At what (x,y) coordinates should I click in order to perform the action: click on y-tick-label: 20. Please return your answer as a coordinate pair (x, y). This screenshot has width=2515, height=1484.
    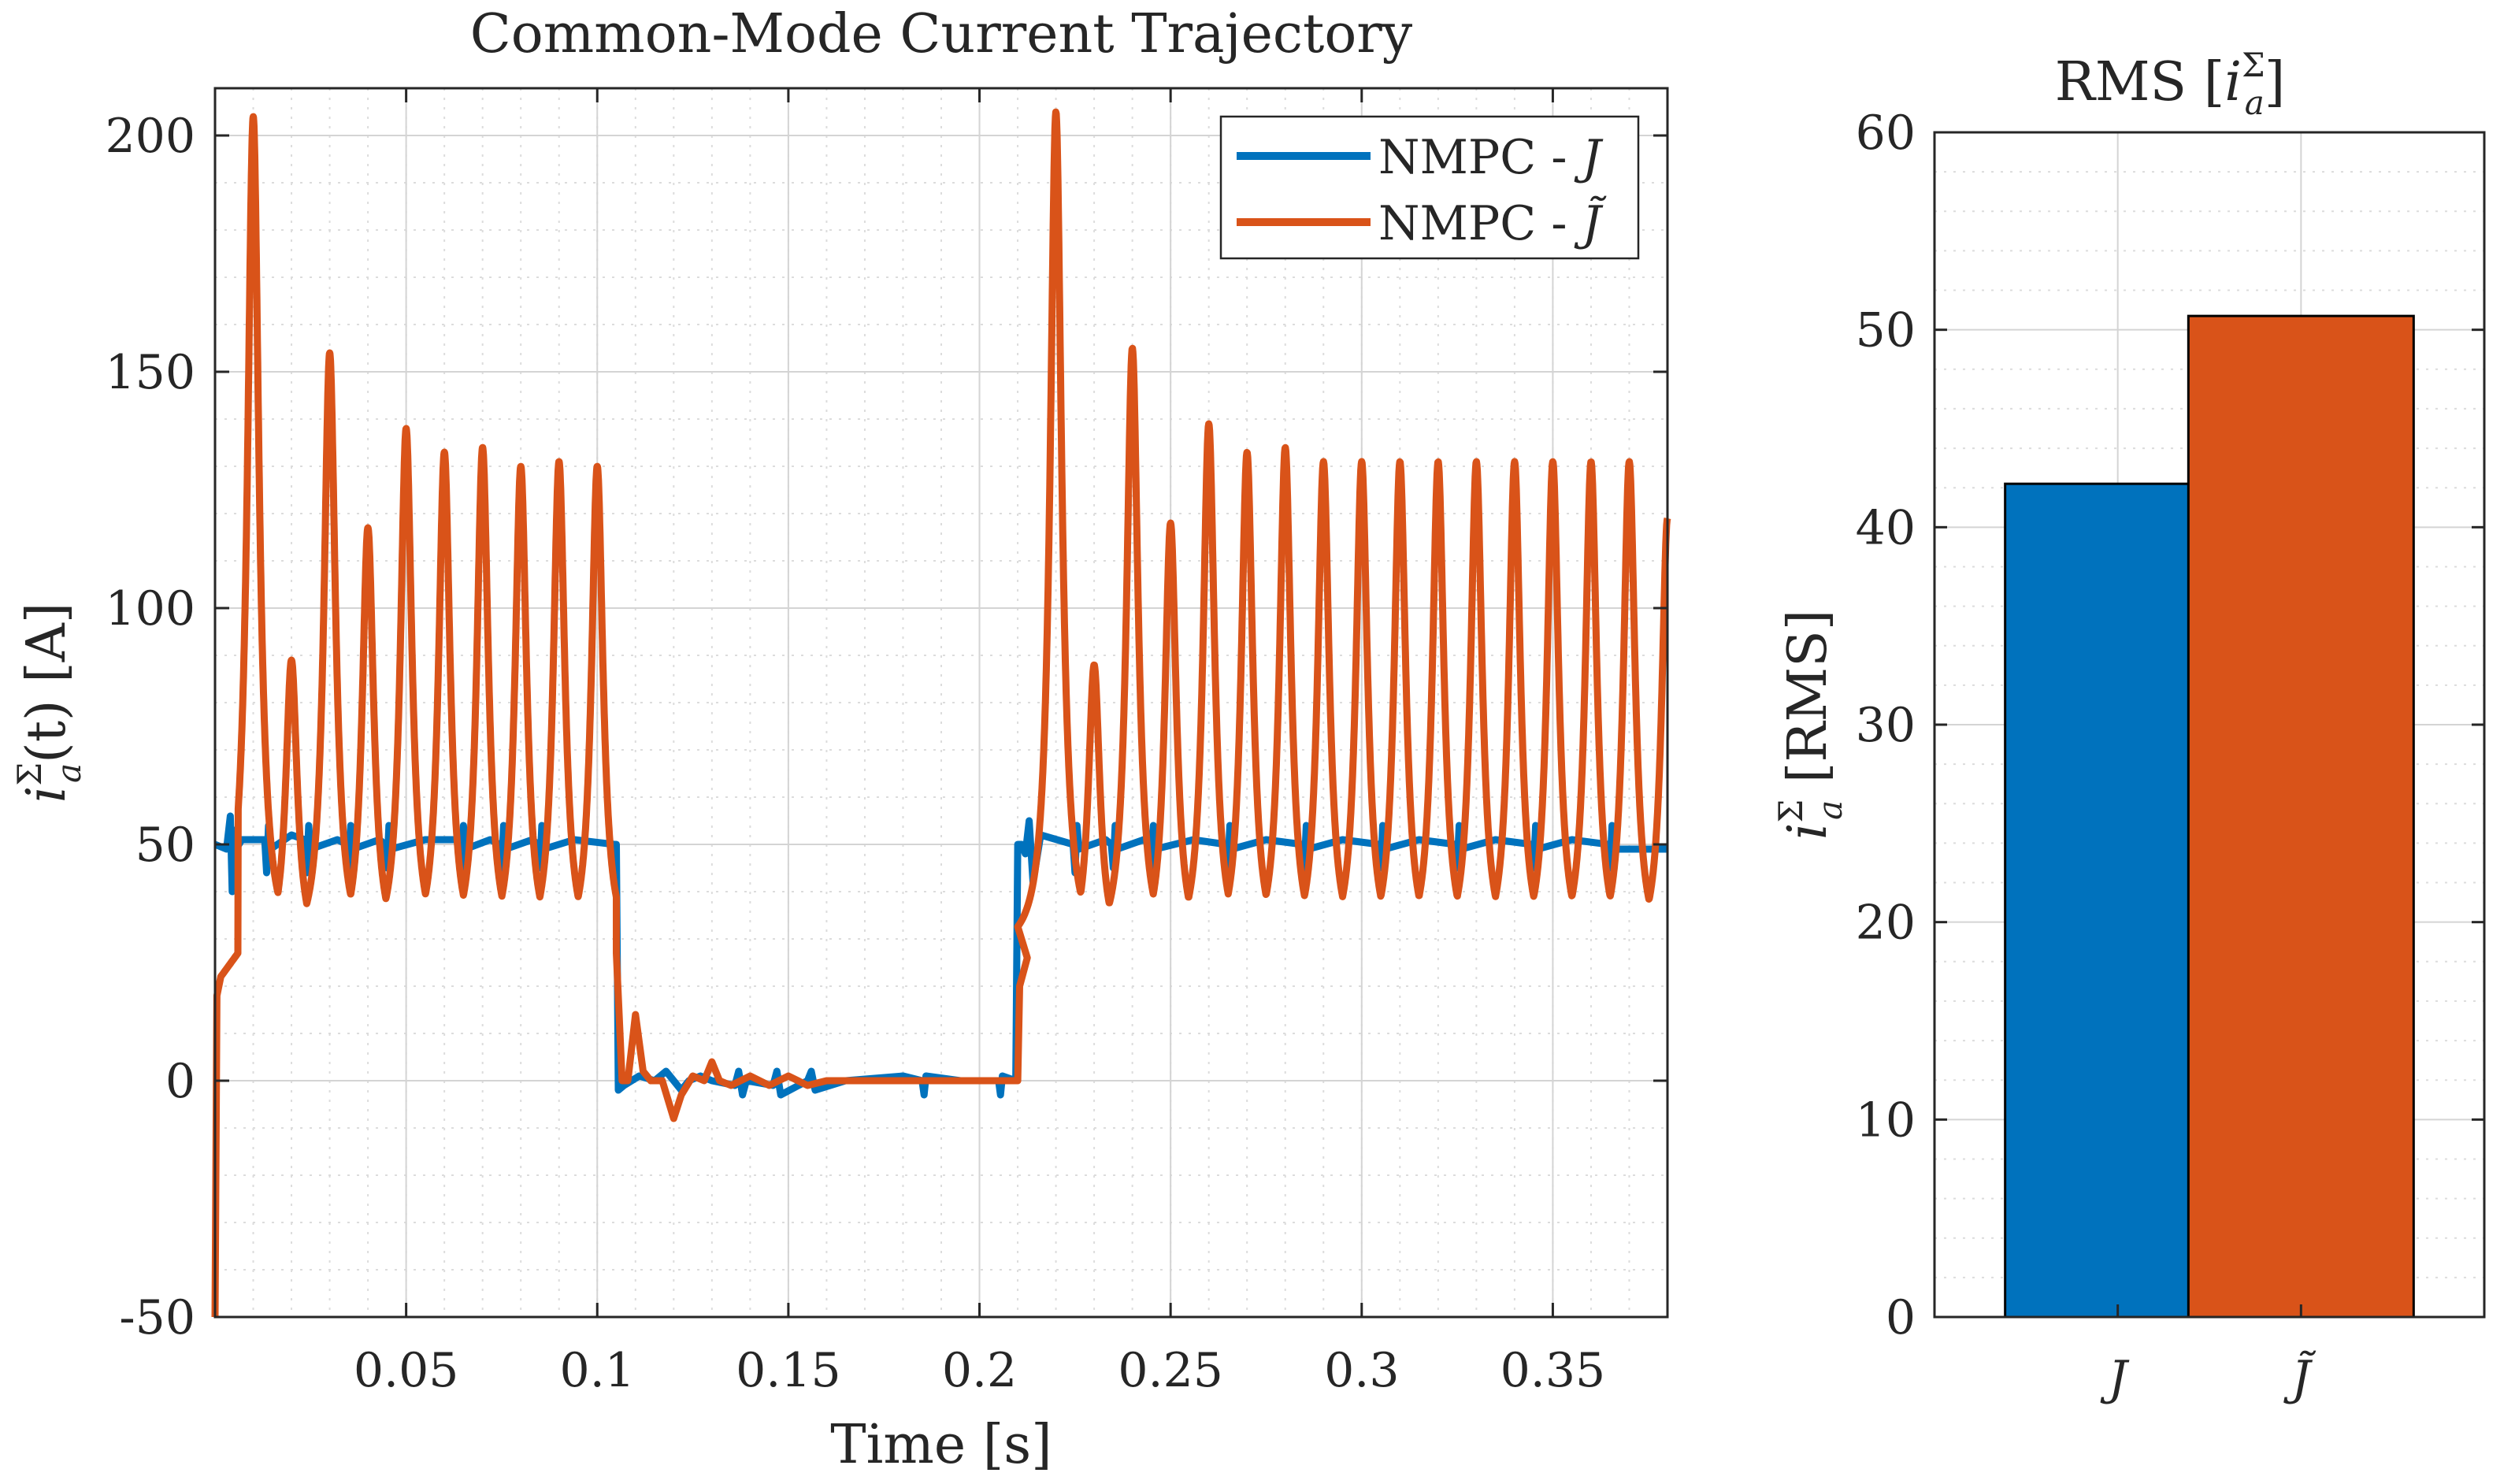
    Looking at the image, I should click on (1886, 924).